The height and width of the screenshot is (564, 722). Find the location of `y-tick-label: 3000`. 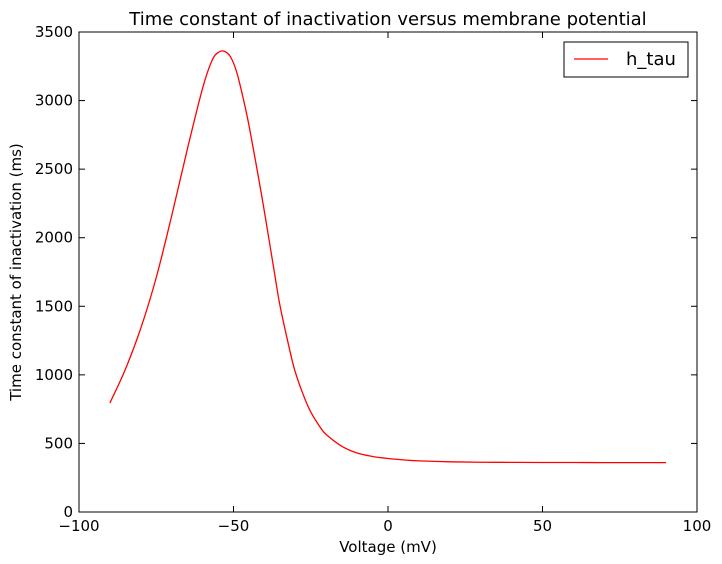

y-tick-label: 3000 is located at coordinates (54, 101).